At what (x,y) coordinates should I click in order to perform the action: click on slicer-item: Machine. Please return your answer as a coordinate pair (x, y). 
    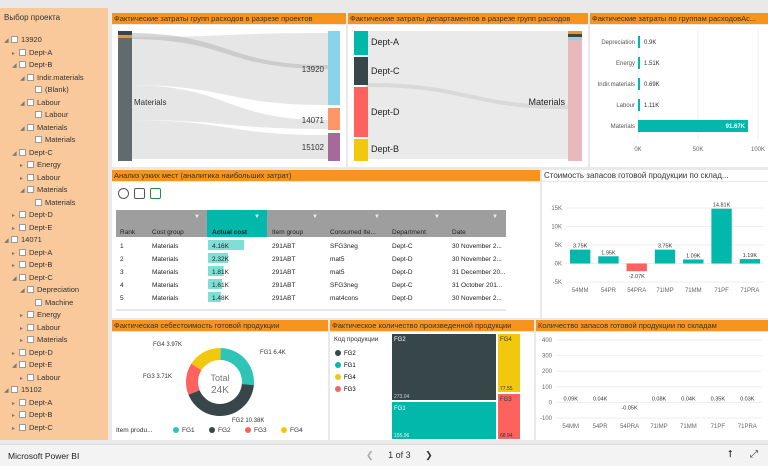
    Looking at the image, I should click on (50, 303).